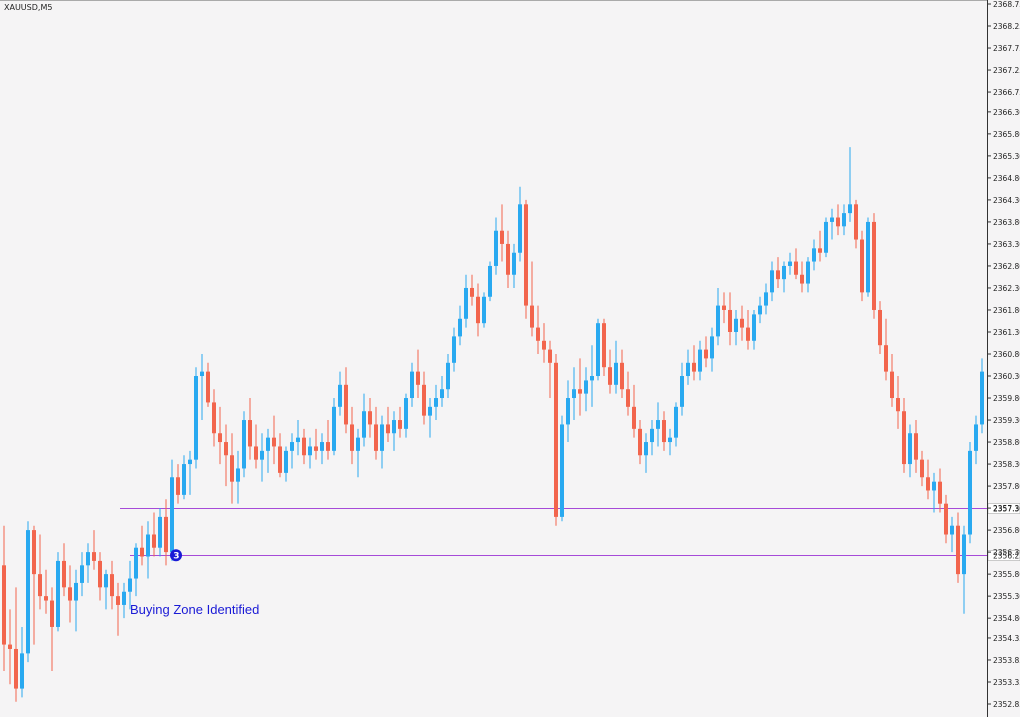 The image size is (1020, 717). What do you see at coordinates (1006, 134) in the screenshot?
I see `y-tick-label: 2365.80` at bounding box center [1006, 134].